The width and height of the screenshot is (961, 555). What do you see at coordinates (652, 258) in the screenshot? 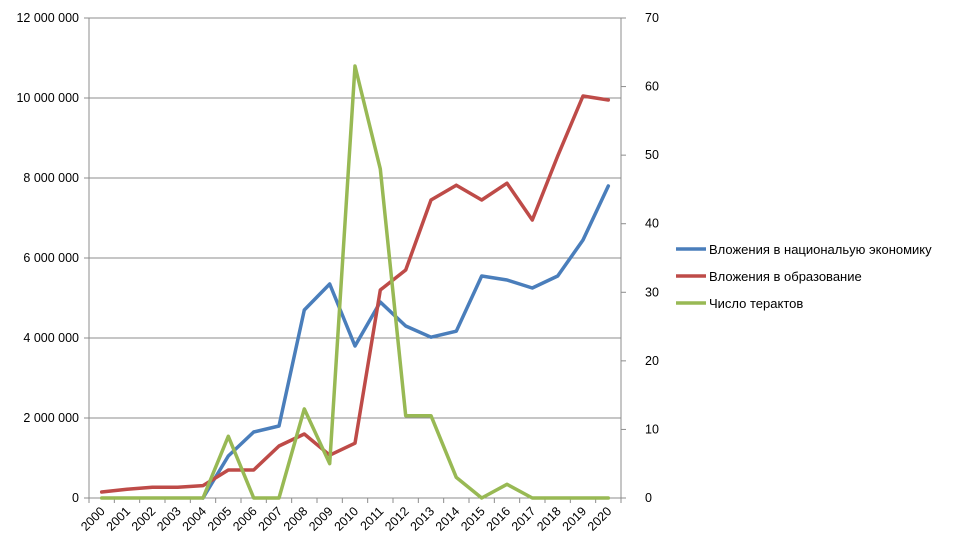
I see `right-axis-tick-labels: 0 10 20 30 40 50 60 70` at bounding box center [652, 258].